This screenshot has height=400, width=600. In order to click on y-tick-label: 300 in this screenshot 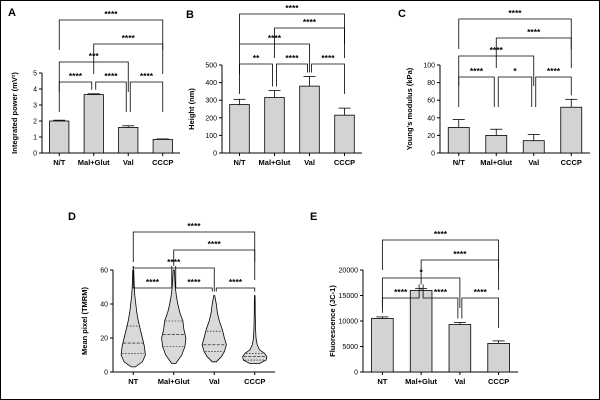, I will do `click(211, 101)`.